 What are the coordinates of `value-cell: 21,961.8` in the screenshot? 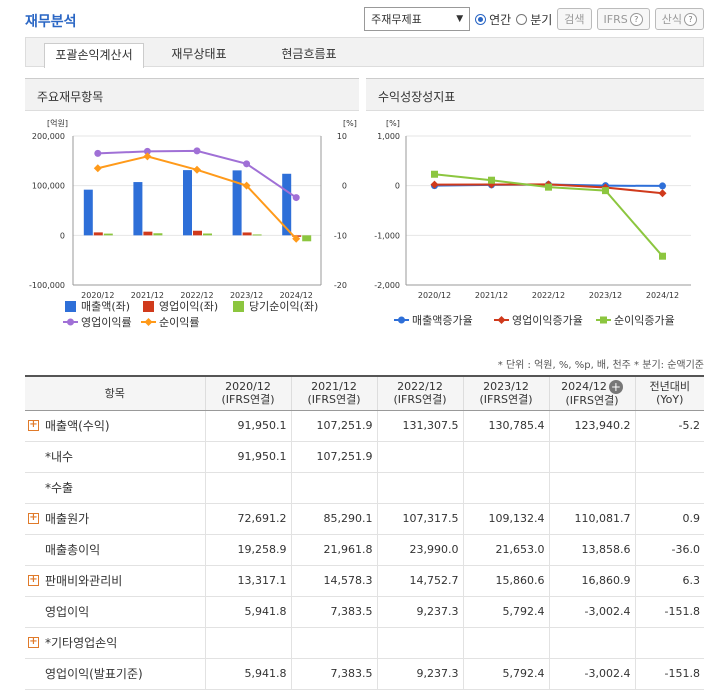 It's located at (333, 550).